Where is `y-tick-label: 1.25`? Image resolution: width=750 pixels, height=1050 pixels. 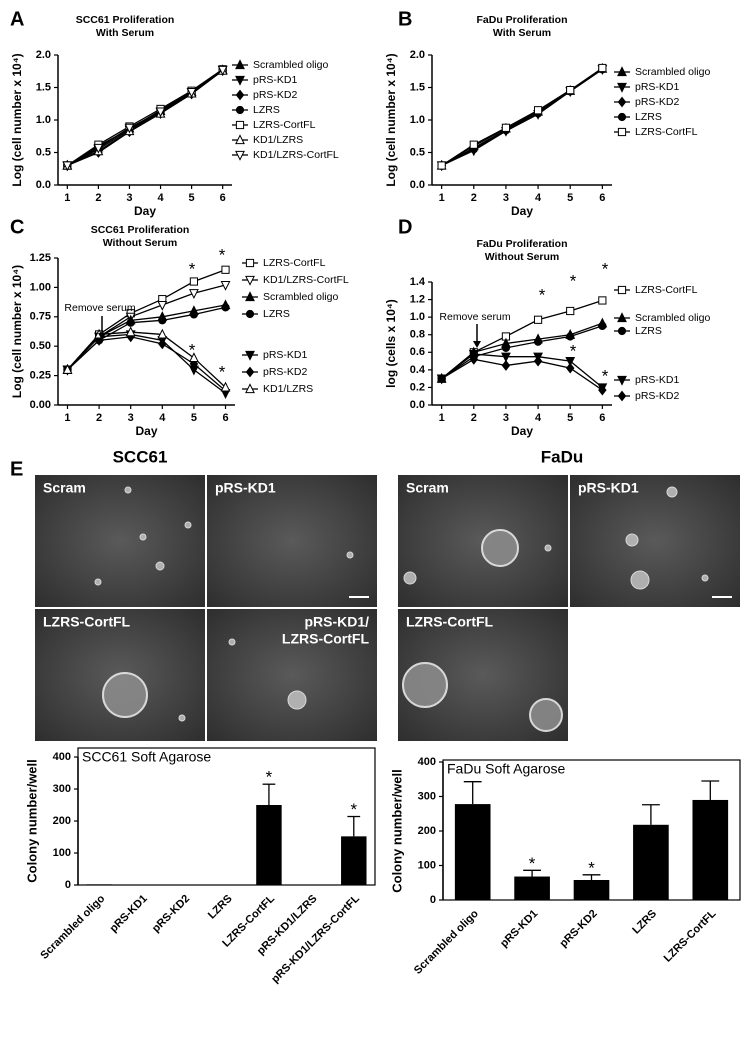
y-tick-label: 1.25 is located at coordinates (40, 258).